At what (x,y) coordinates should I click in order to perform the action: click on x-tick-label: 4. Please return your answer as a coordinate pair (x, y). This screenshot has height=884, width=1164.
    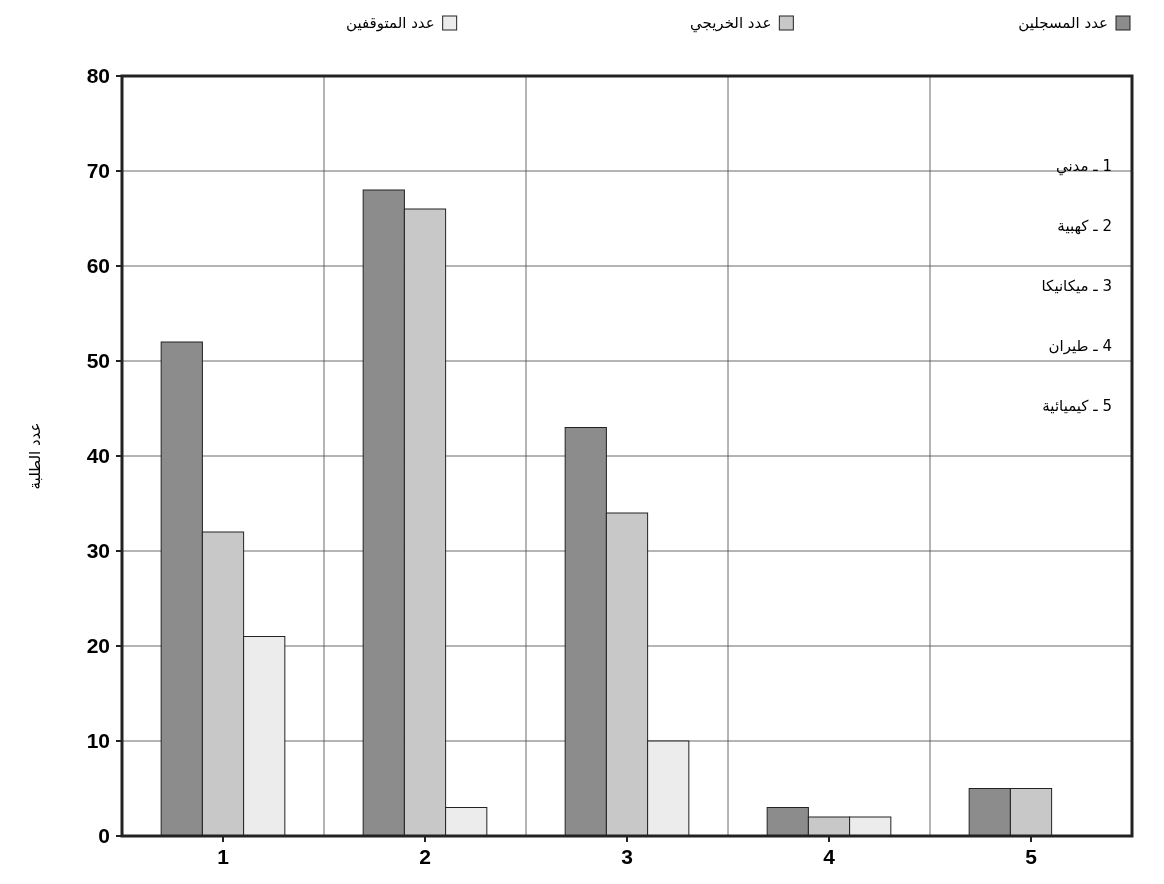
    Looking at the image, I should click on (829, 856).